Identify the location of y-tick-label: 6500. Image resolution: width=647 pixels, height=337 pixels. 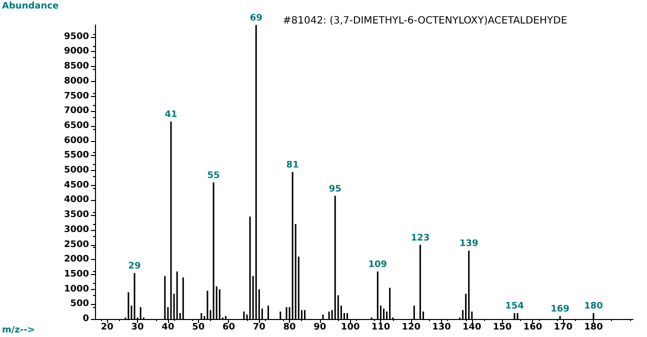
(76, 125).